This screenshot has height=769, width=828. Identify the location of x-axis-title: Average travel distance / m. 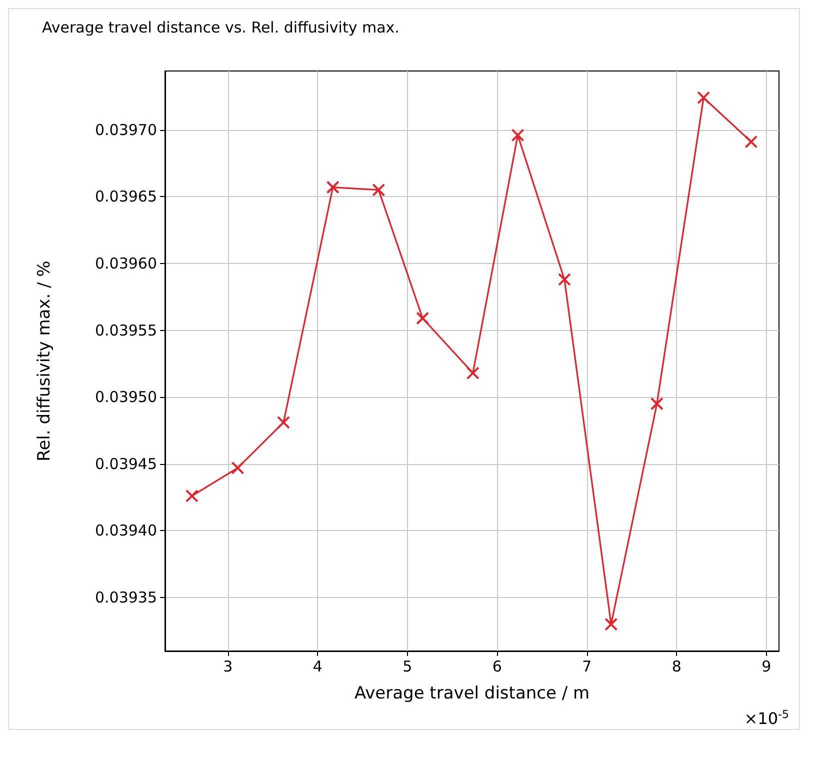
(472, 694).